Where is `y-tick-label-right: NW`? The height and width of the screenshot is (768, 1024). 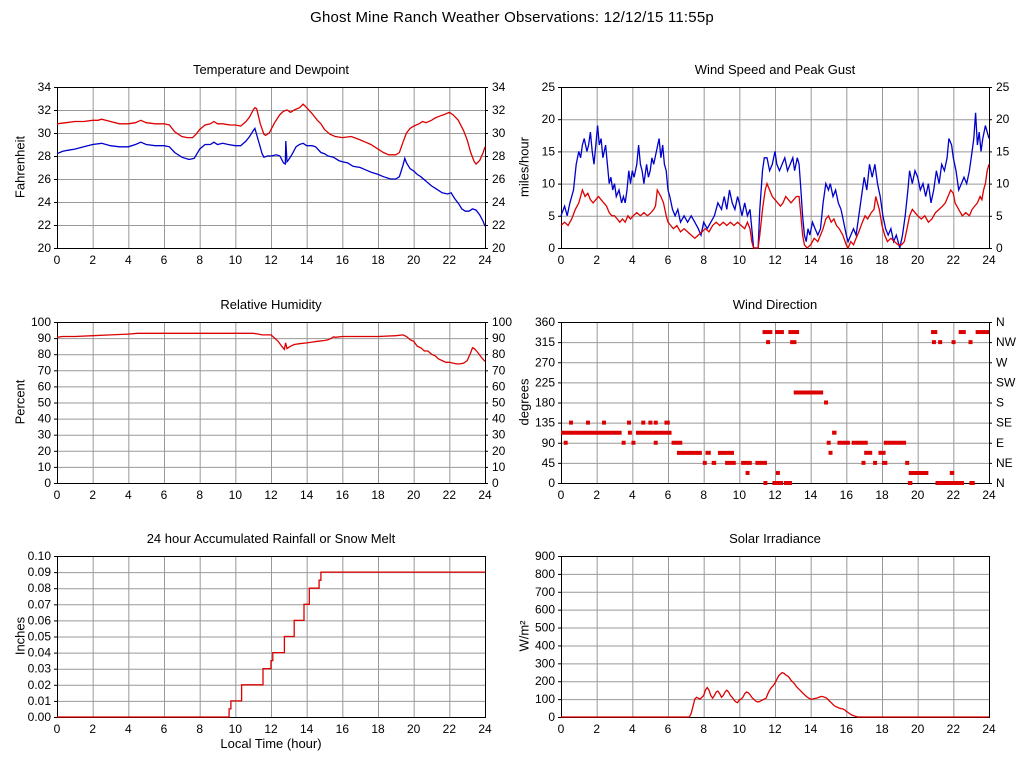 y-tick-label-right: NW is located at coordinates (1006, 342).